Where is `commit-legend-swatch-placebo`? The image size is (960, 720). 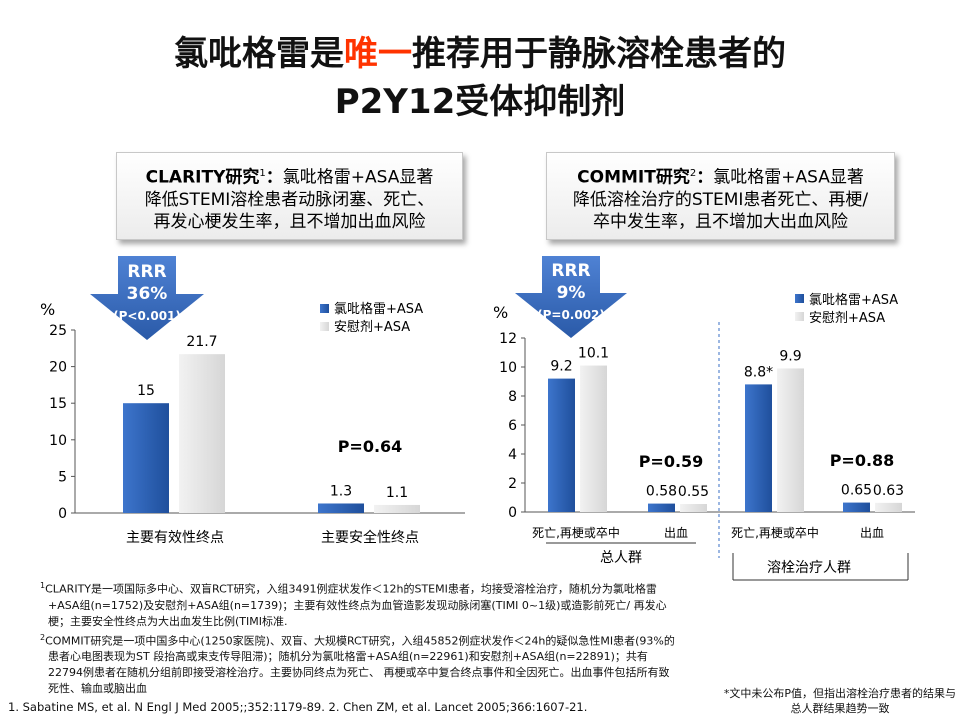 commit-legend-swatch-placebo is located at coordinates (799, 316).